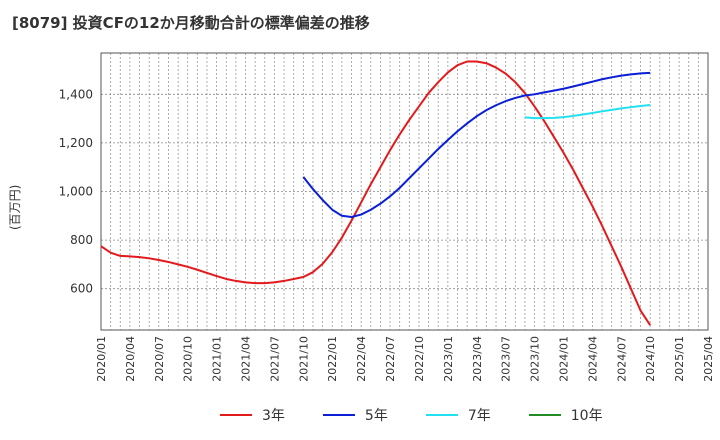  What do you see at coordinates (159, 359) in the screenshot?
I see `x-tick-label: 2020/07` at bounding box center [159, 359].